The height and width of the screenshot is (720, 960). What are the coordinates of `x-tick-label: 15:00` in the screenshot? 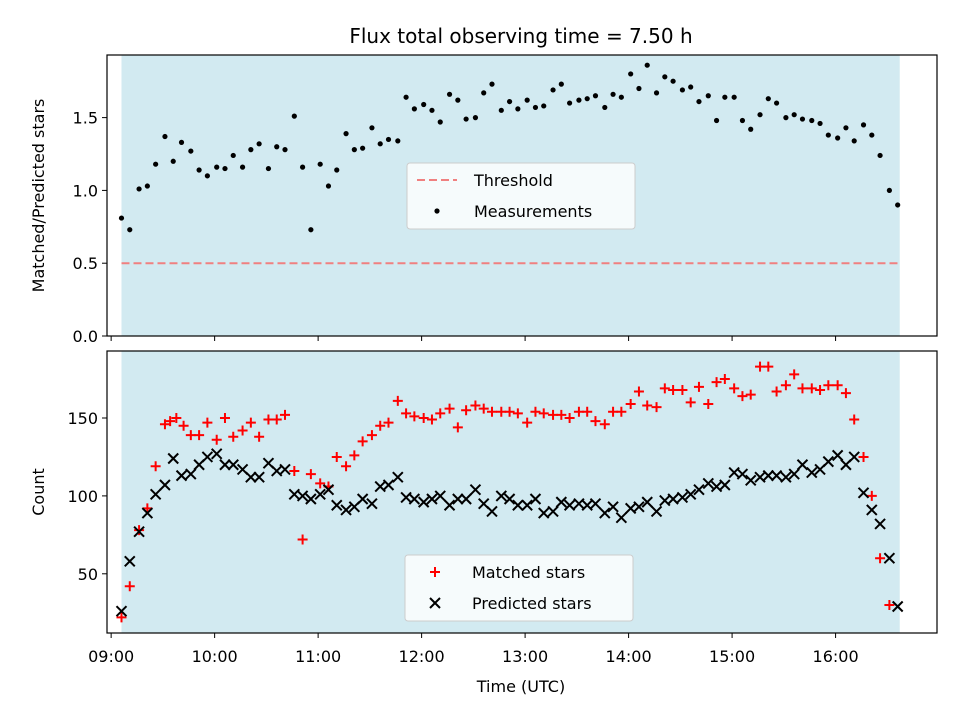 It's located at (732, 656).